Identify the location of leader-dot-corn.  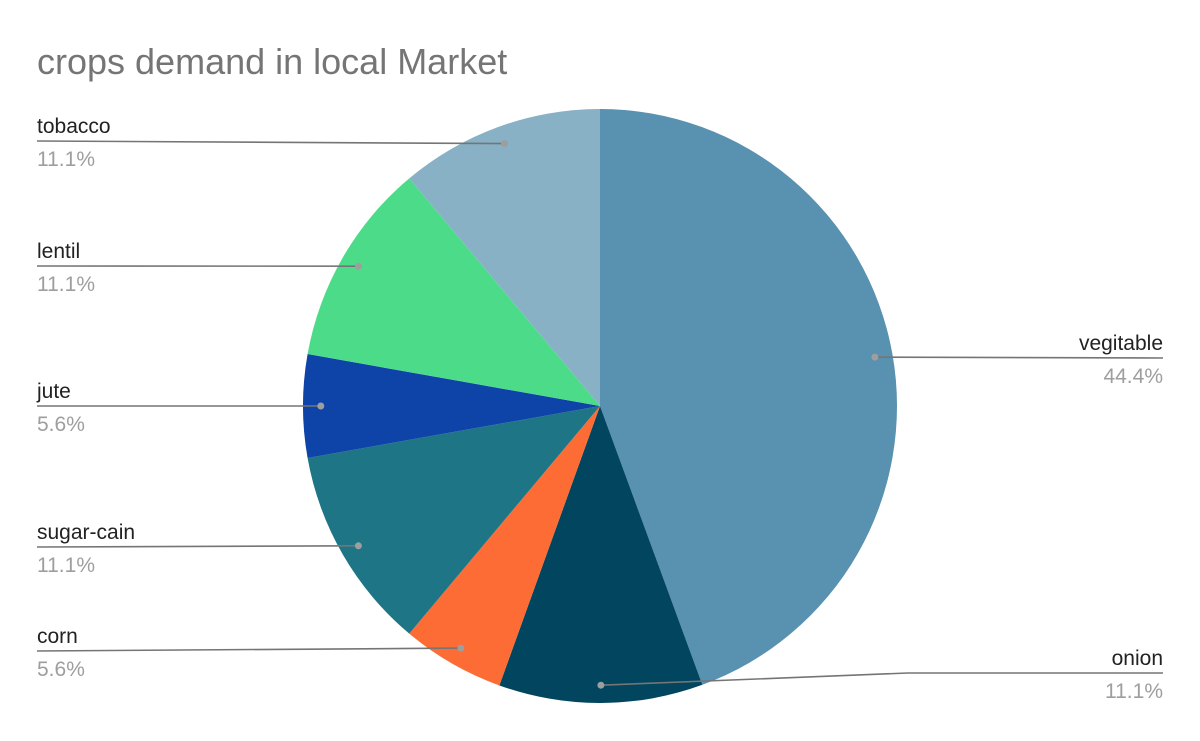
(461, 648).